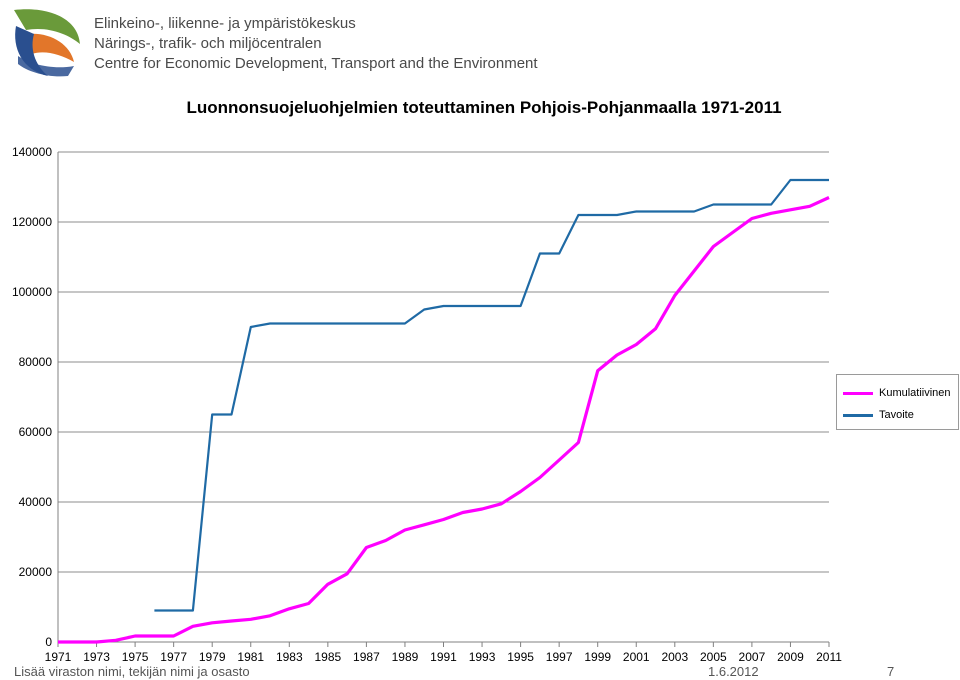 The width and height of the screenshot is (960, 680). What do you see at coordinates (32, 152) in the screenshot?
I see `y-tick-label: 140000` at bounding box center [32, 152].